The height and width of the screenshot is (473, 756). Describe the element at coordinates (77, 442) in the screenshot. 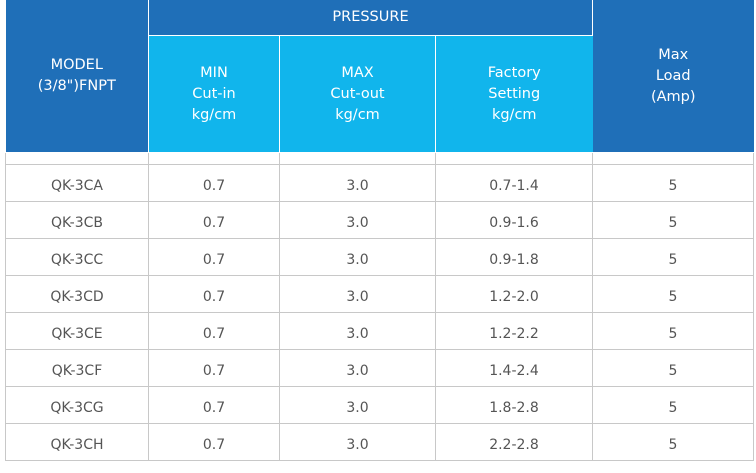

I see `model-cell: QK-3CH` at that location.